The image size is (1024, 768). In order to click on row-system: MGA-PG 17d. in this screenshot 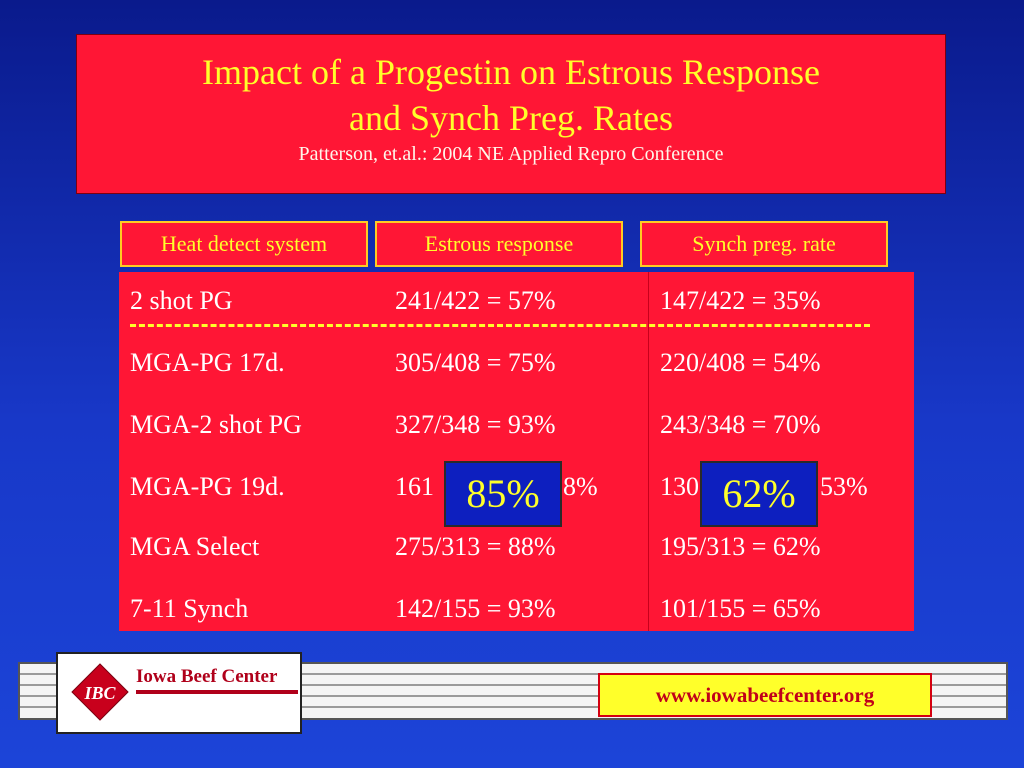, I will do `click(207, 362)`.